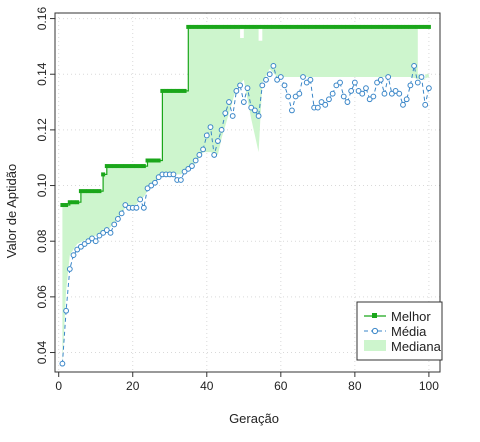 Image resolution: width=480 pixels, height=442 pixels. I want to click on legend-median-swatch, so click(375, 345).